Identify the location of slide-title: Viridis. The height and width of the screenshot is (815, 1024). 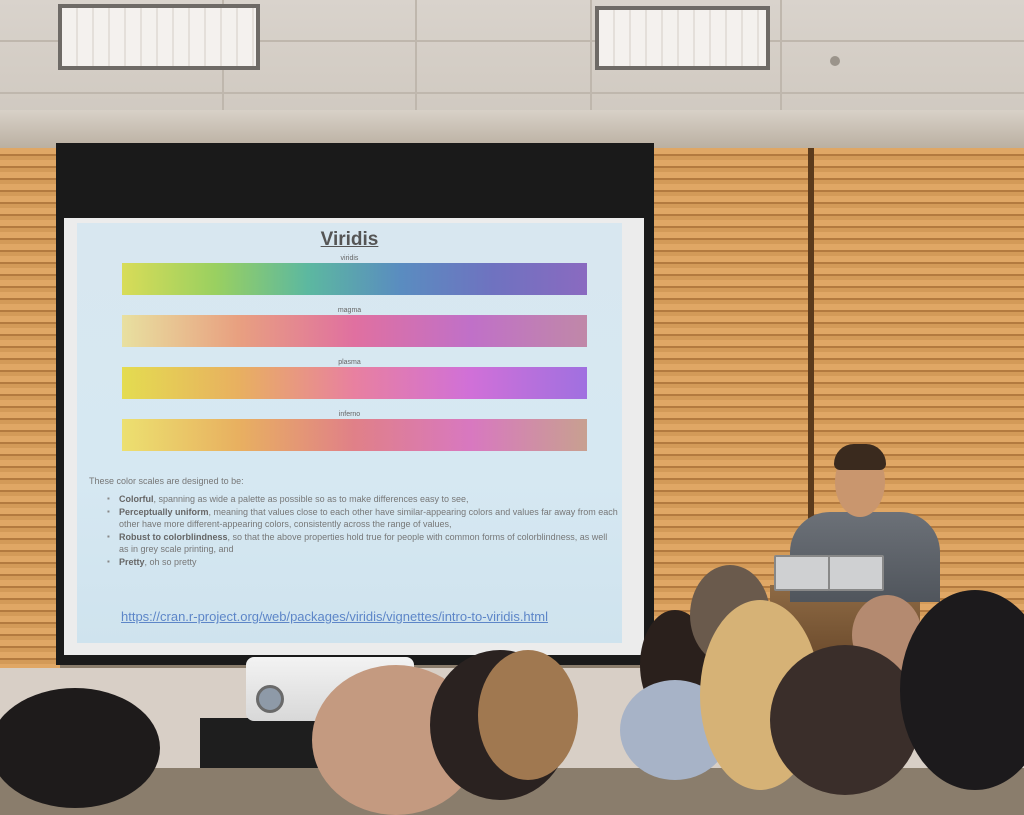
(349, 239).